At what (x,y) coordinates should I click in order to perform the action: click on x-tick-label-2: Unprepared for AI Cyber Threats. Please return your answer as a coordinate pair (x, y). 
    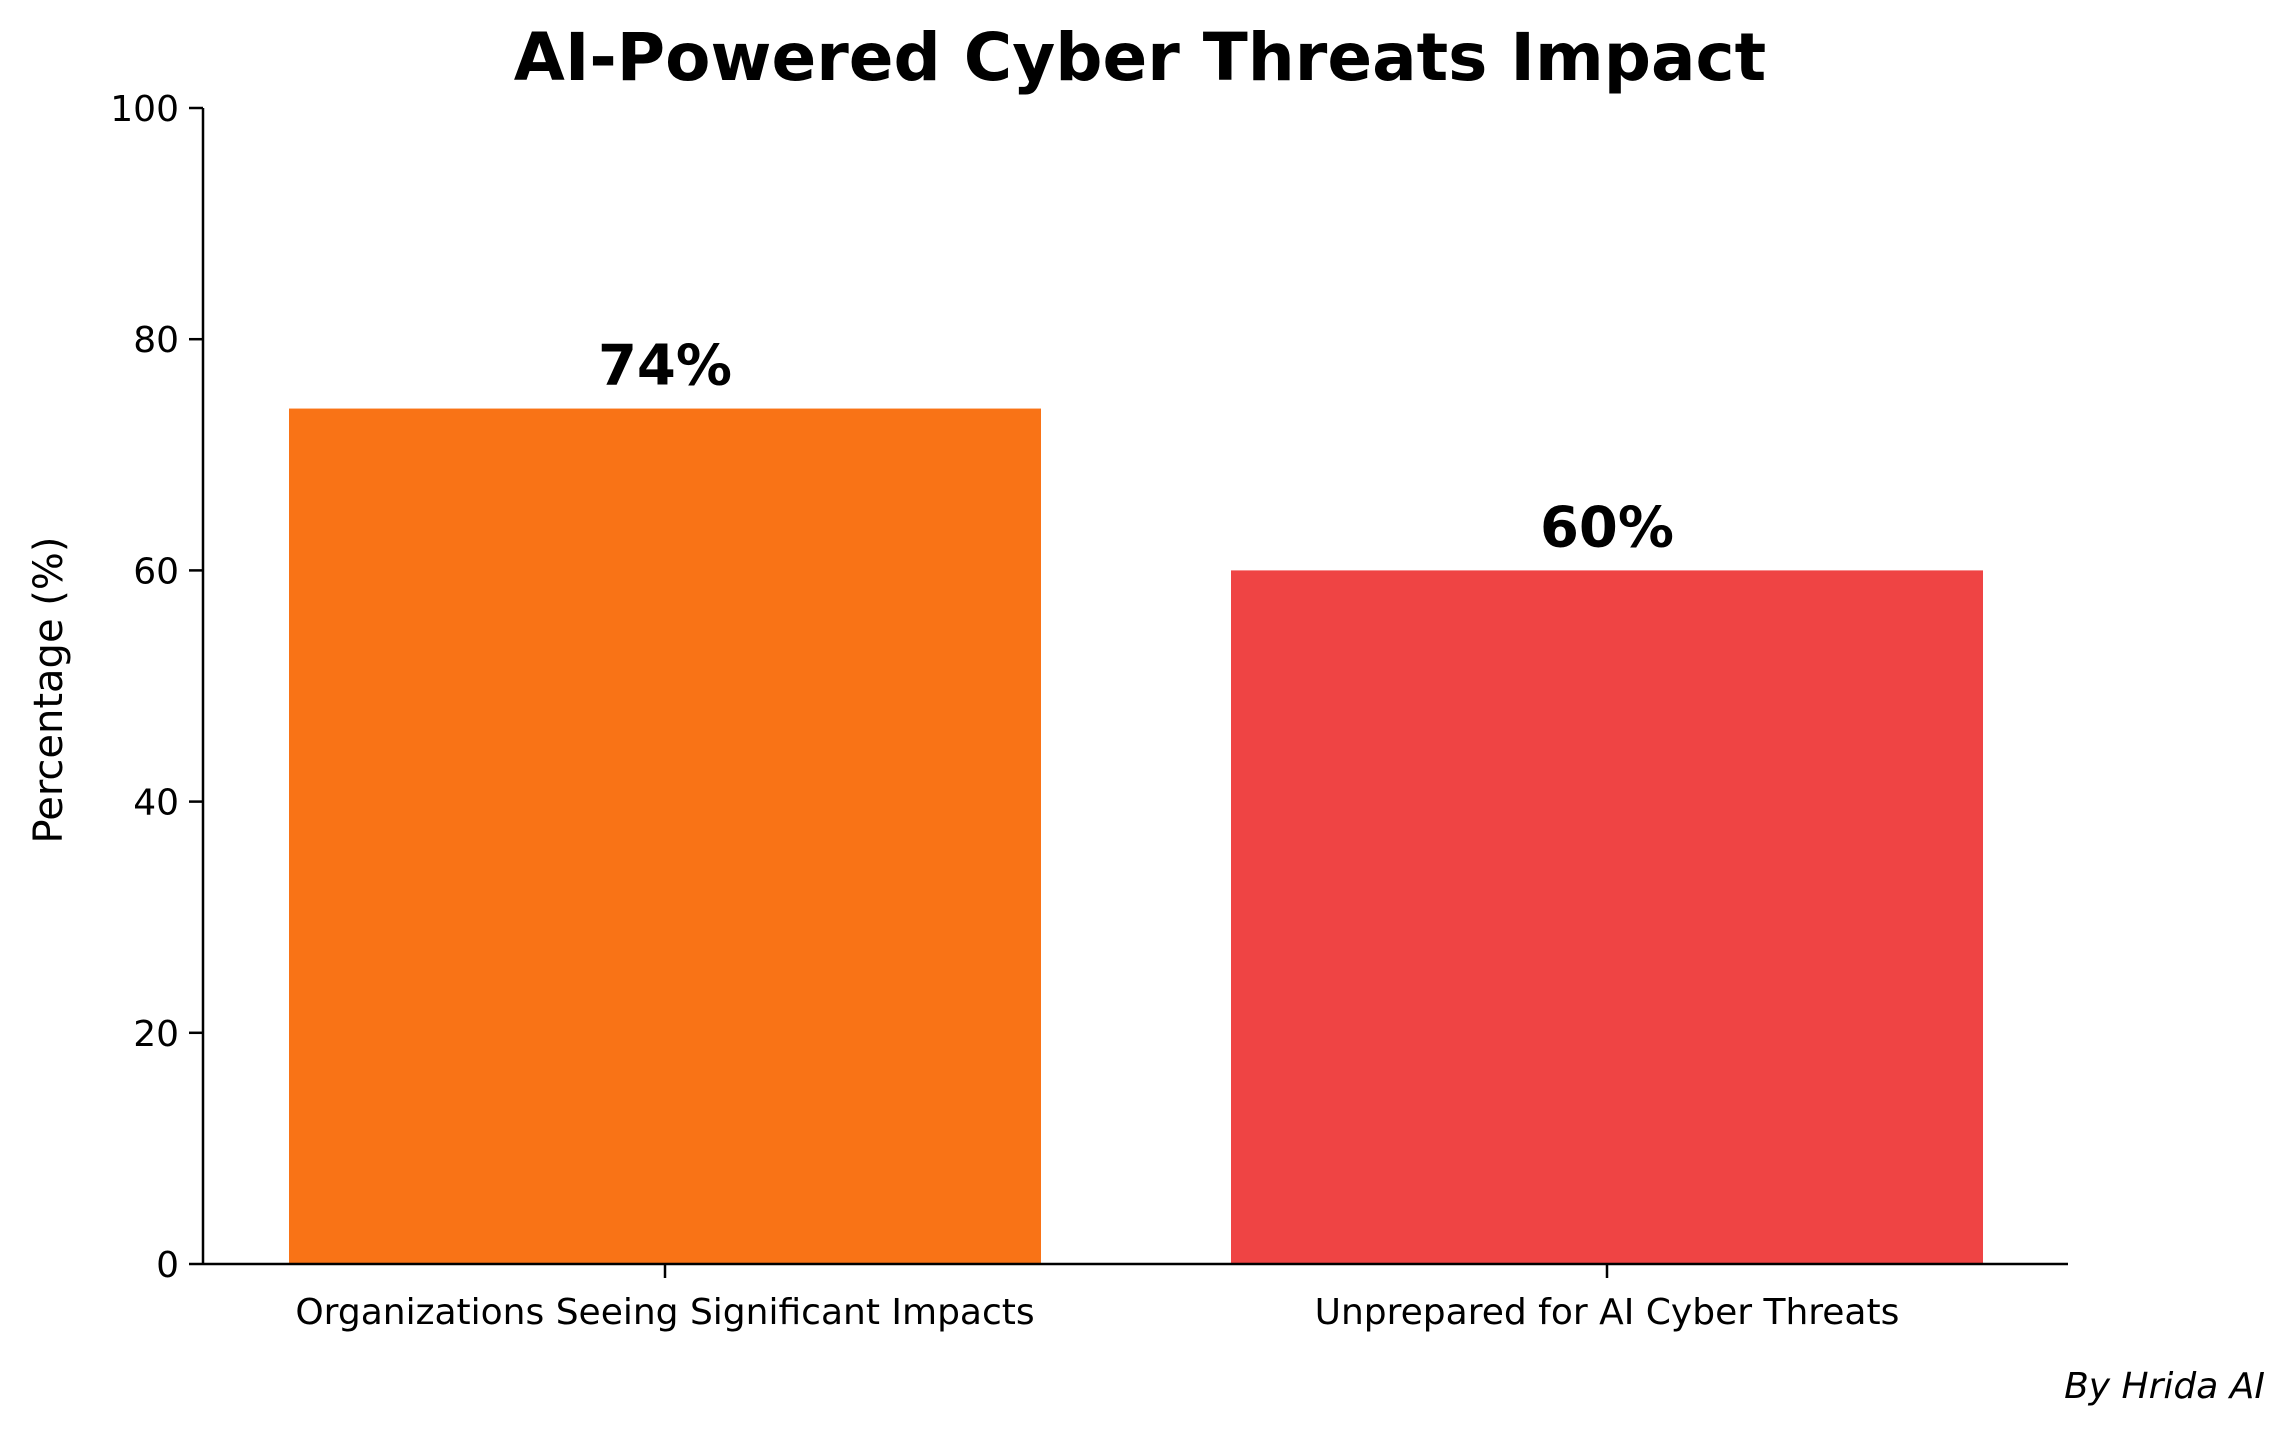
    Looking at the image, I should click on (1607, 1312).